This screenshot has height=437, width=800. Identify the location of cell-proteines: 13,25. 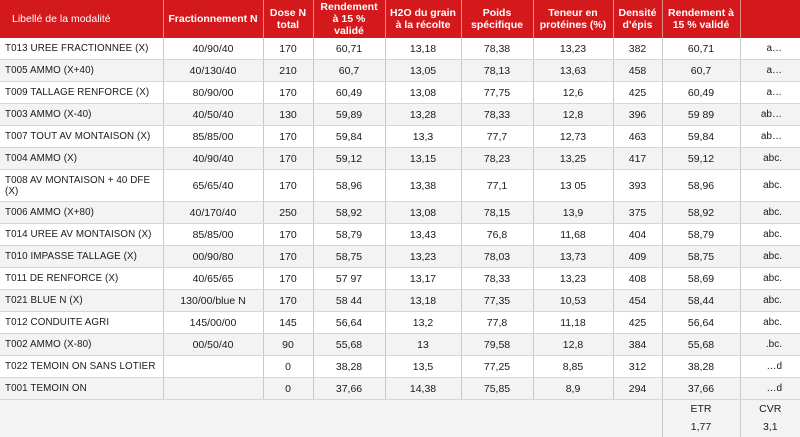
(573, 158).